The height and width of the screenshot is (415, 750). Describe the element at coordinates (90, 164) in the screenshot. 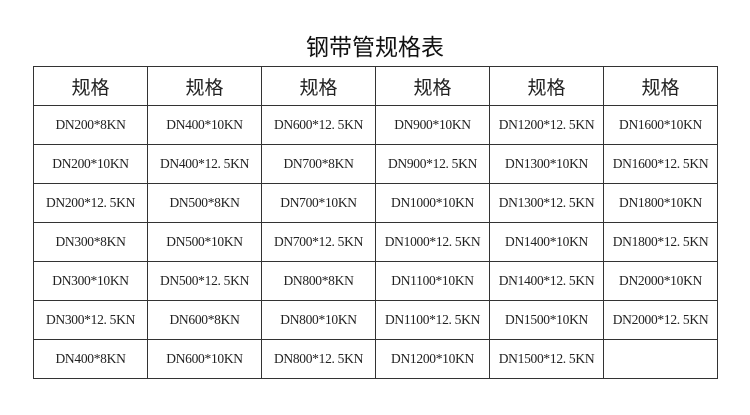

I see `table-cell: DN200*10KN` at that location.